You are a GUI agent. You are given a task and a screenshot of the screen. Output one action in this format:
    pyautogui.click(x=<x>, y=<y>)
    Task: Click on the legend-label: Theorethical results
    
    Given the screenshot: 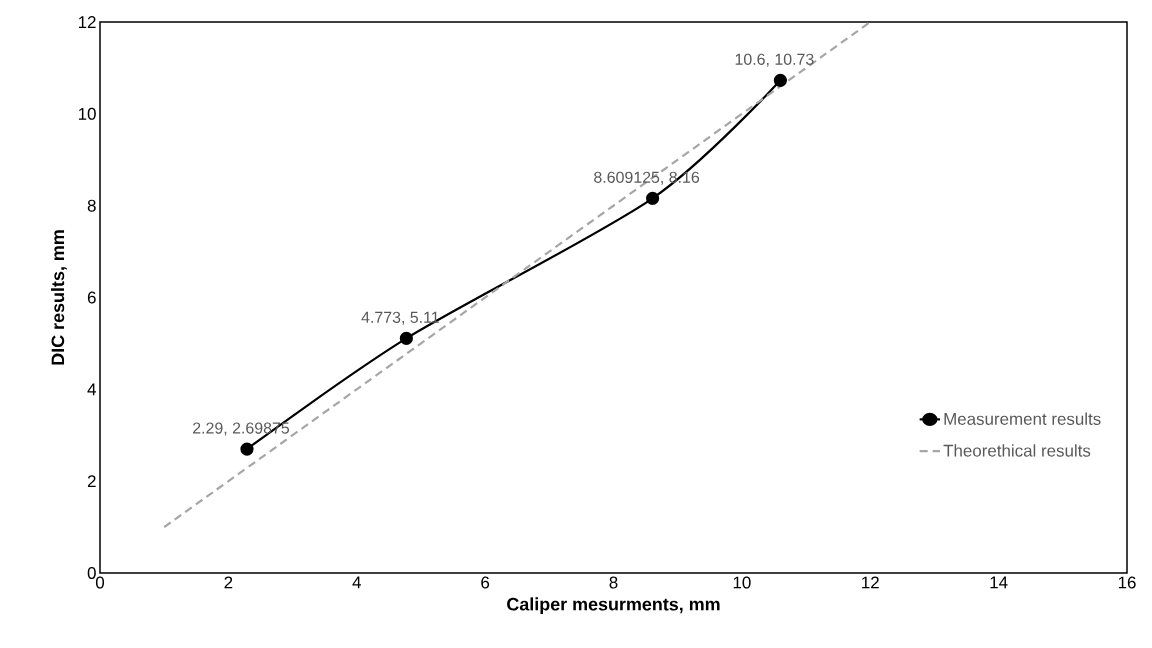 What is the action you would take?
    pyautogui.click(x=1017, y=450)
    